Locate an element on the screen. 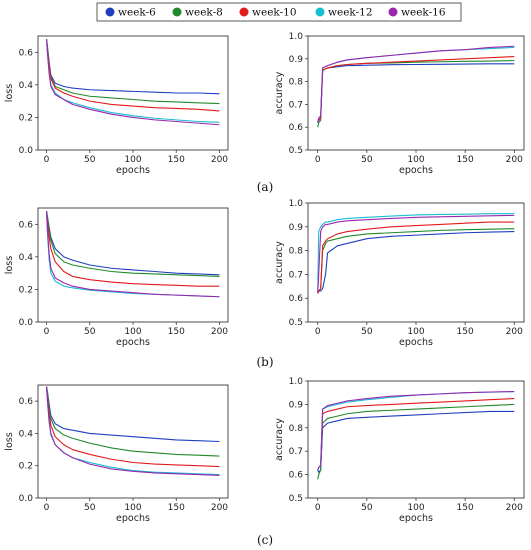 The width and height of the screenshot is (531, 550). caption-c: (c) is located at coordinates (265, 540).